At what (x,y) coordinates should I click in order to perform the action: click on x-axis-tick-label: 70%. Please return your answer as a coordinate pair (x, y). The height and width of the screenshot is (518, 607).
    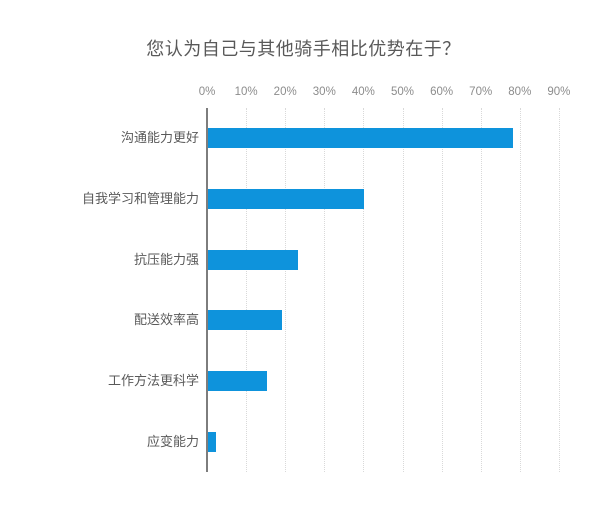
    Looking at the image, I should click on (481, 92).